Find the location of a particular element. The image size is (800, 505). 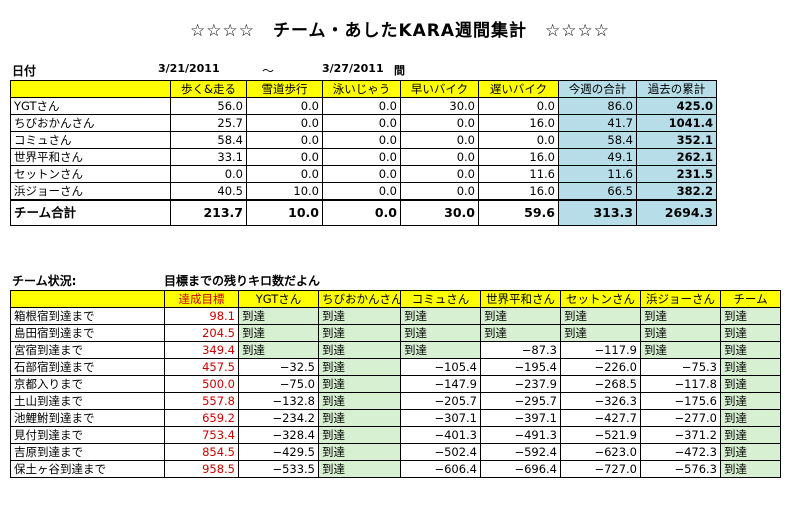

remaining-cell: −226.0 is located at coordinates (600, 367).